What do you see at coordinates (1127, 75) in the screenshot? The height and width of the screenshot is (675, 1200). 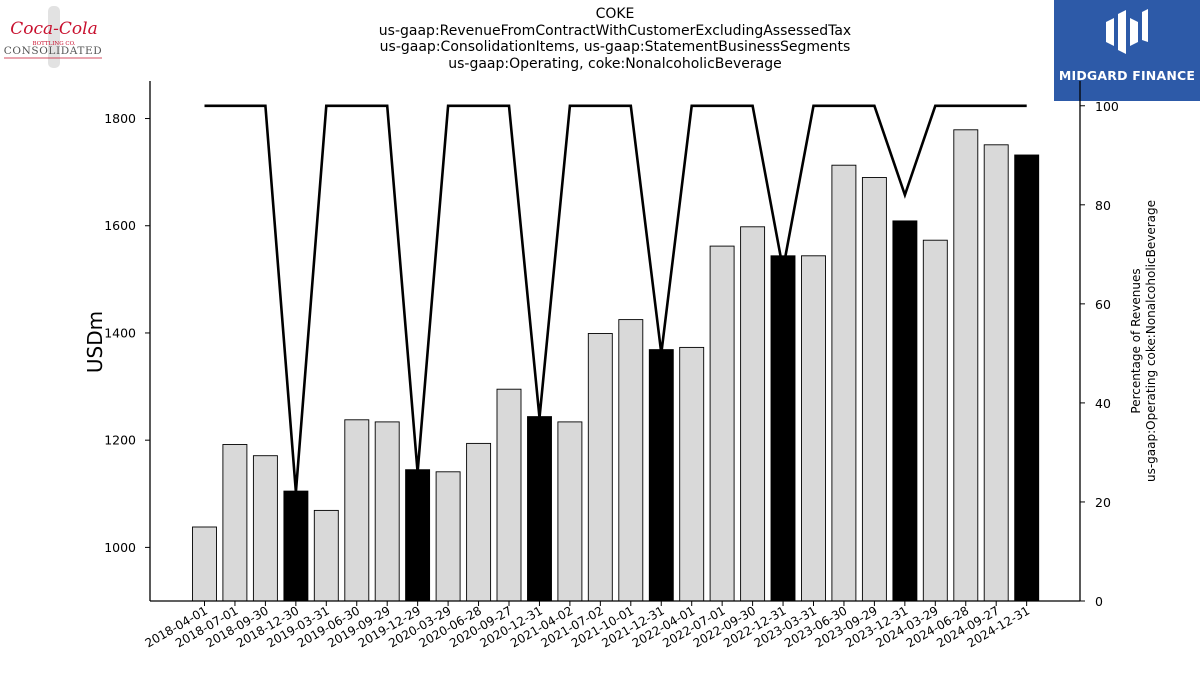 I see `midgard-finance-brand: MIDGARD FINANCE` at bounding box center [1127, 75].